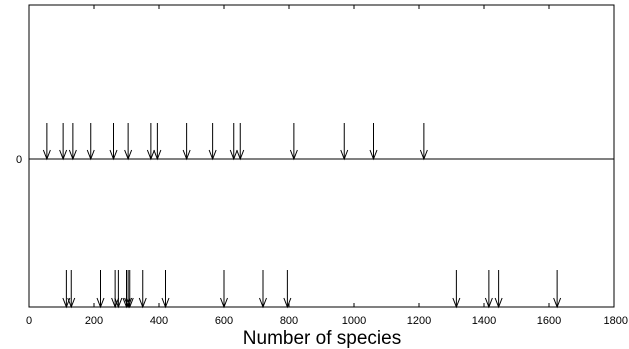 Image resolution: width=629 pixels, height=349 pixels. What do you see at coordinates (549, 321) in the screenshot?
I see `x-tick-label: 1600` at bounding box center [549, 321].